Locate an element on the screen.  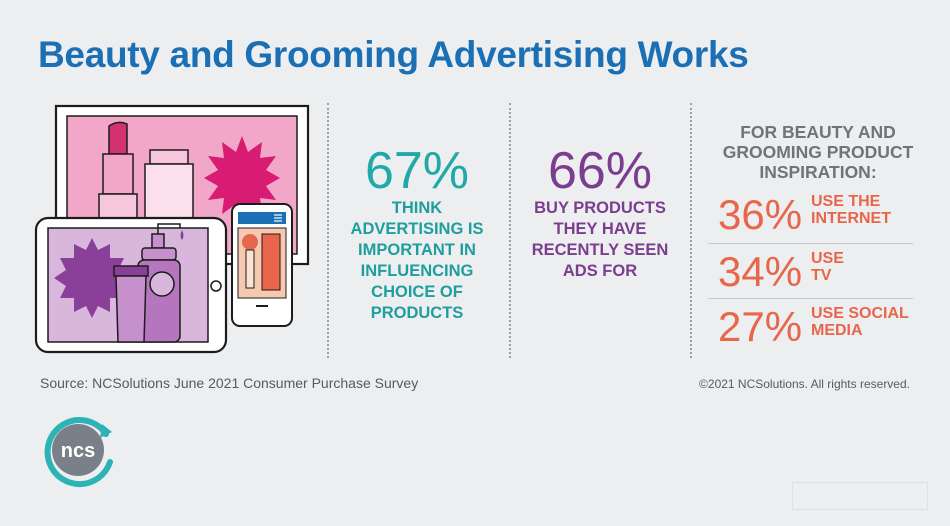
label-line: USE THE is located at coordinates (846, 201).